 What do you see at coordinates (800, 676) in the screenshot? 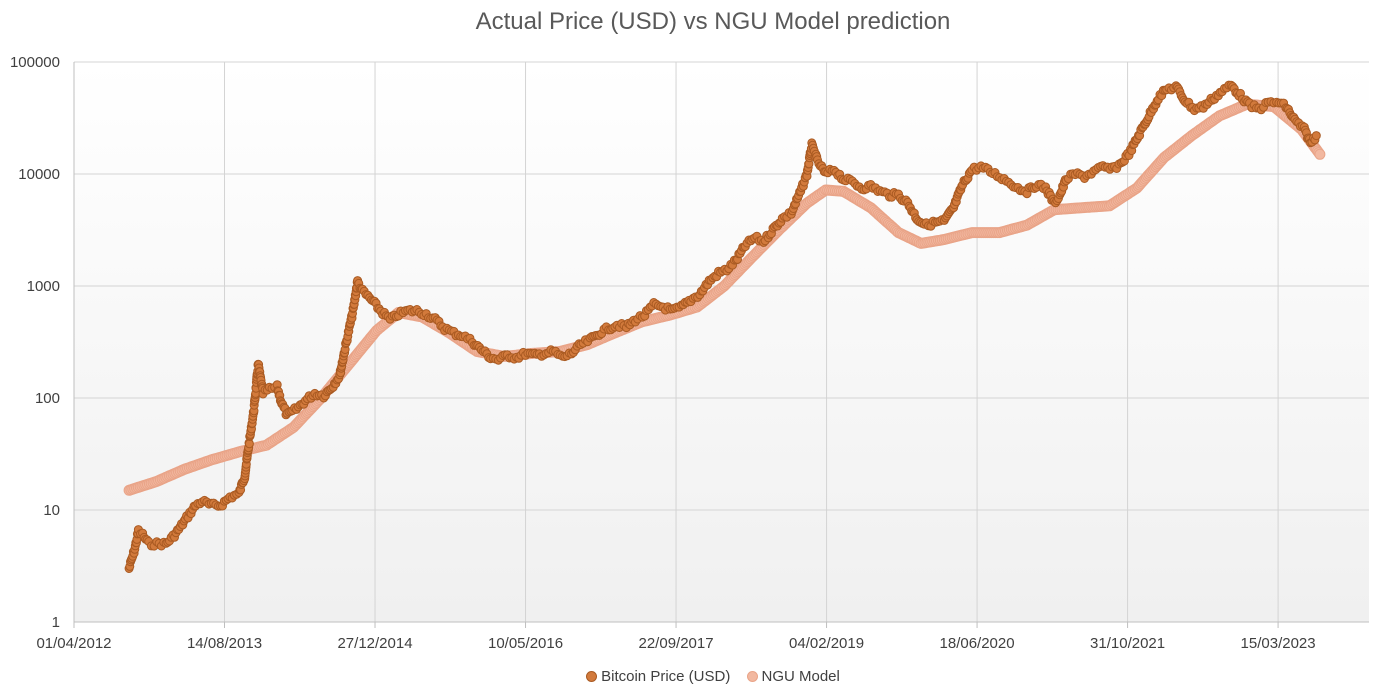
I see `legend-label-ngu: NGU Model` at bounding box center [800, 676].